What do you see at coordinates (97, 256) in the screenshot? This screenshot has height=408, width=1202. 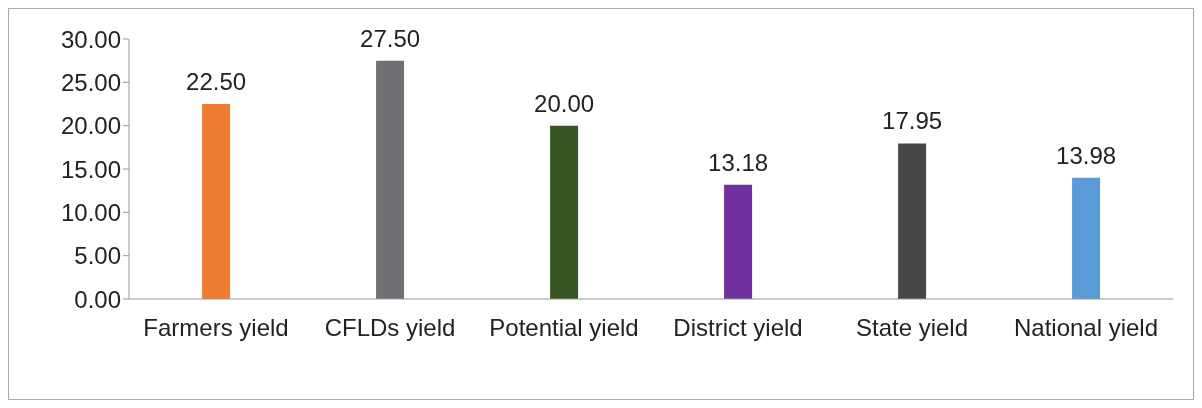 I see `y-tick-label: 5.00` at bounding box center [97, 256].